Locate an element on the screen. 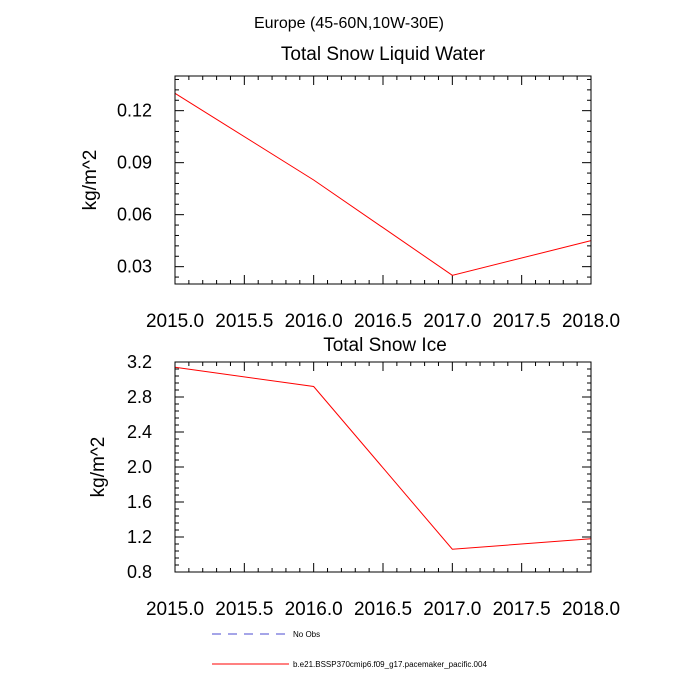 The height and width of the screenshot is (700, 700). y-tick-label: 2.0 is located at coordinates (139, 467).